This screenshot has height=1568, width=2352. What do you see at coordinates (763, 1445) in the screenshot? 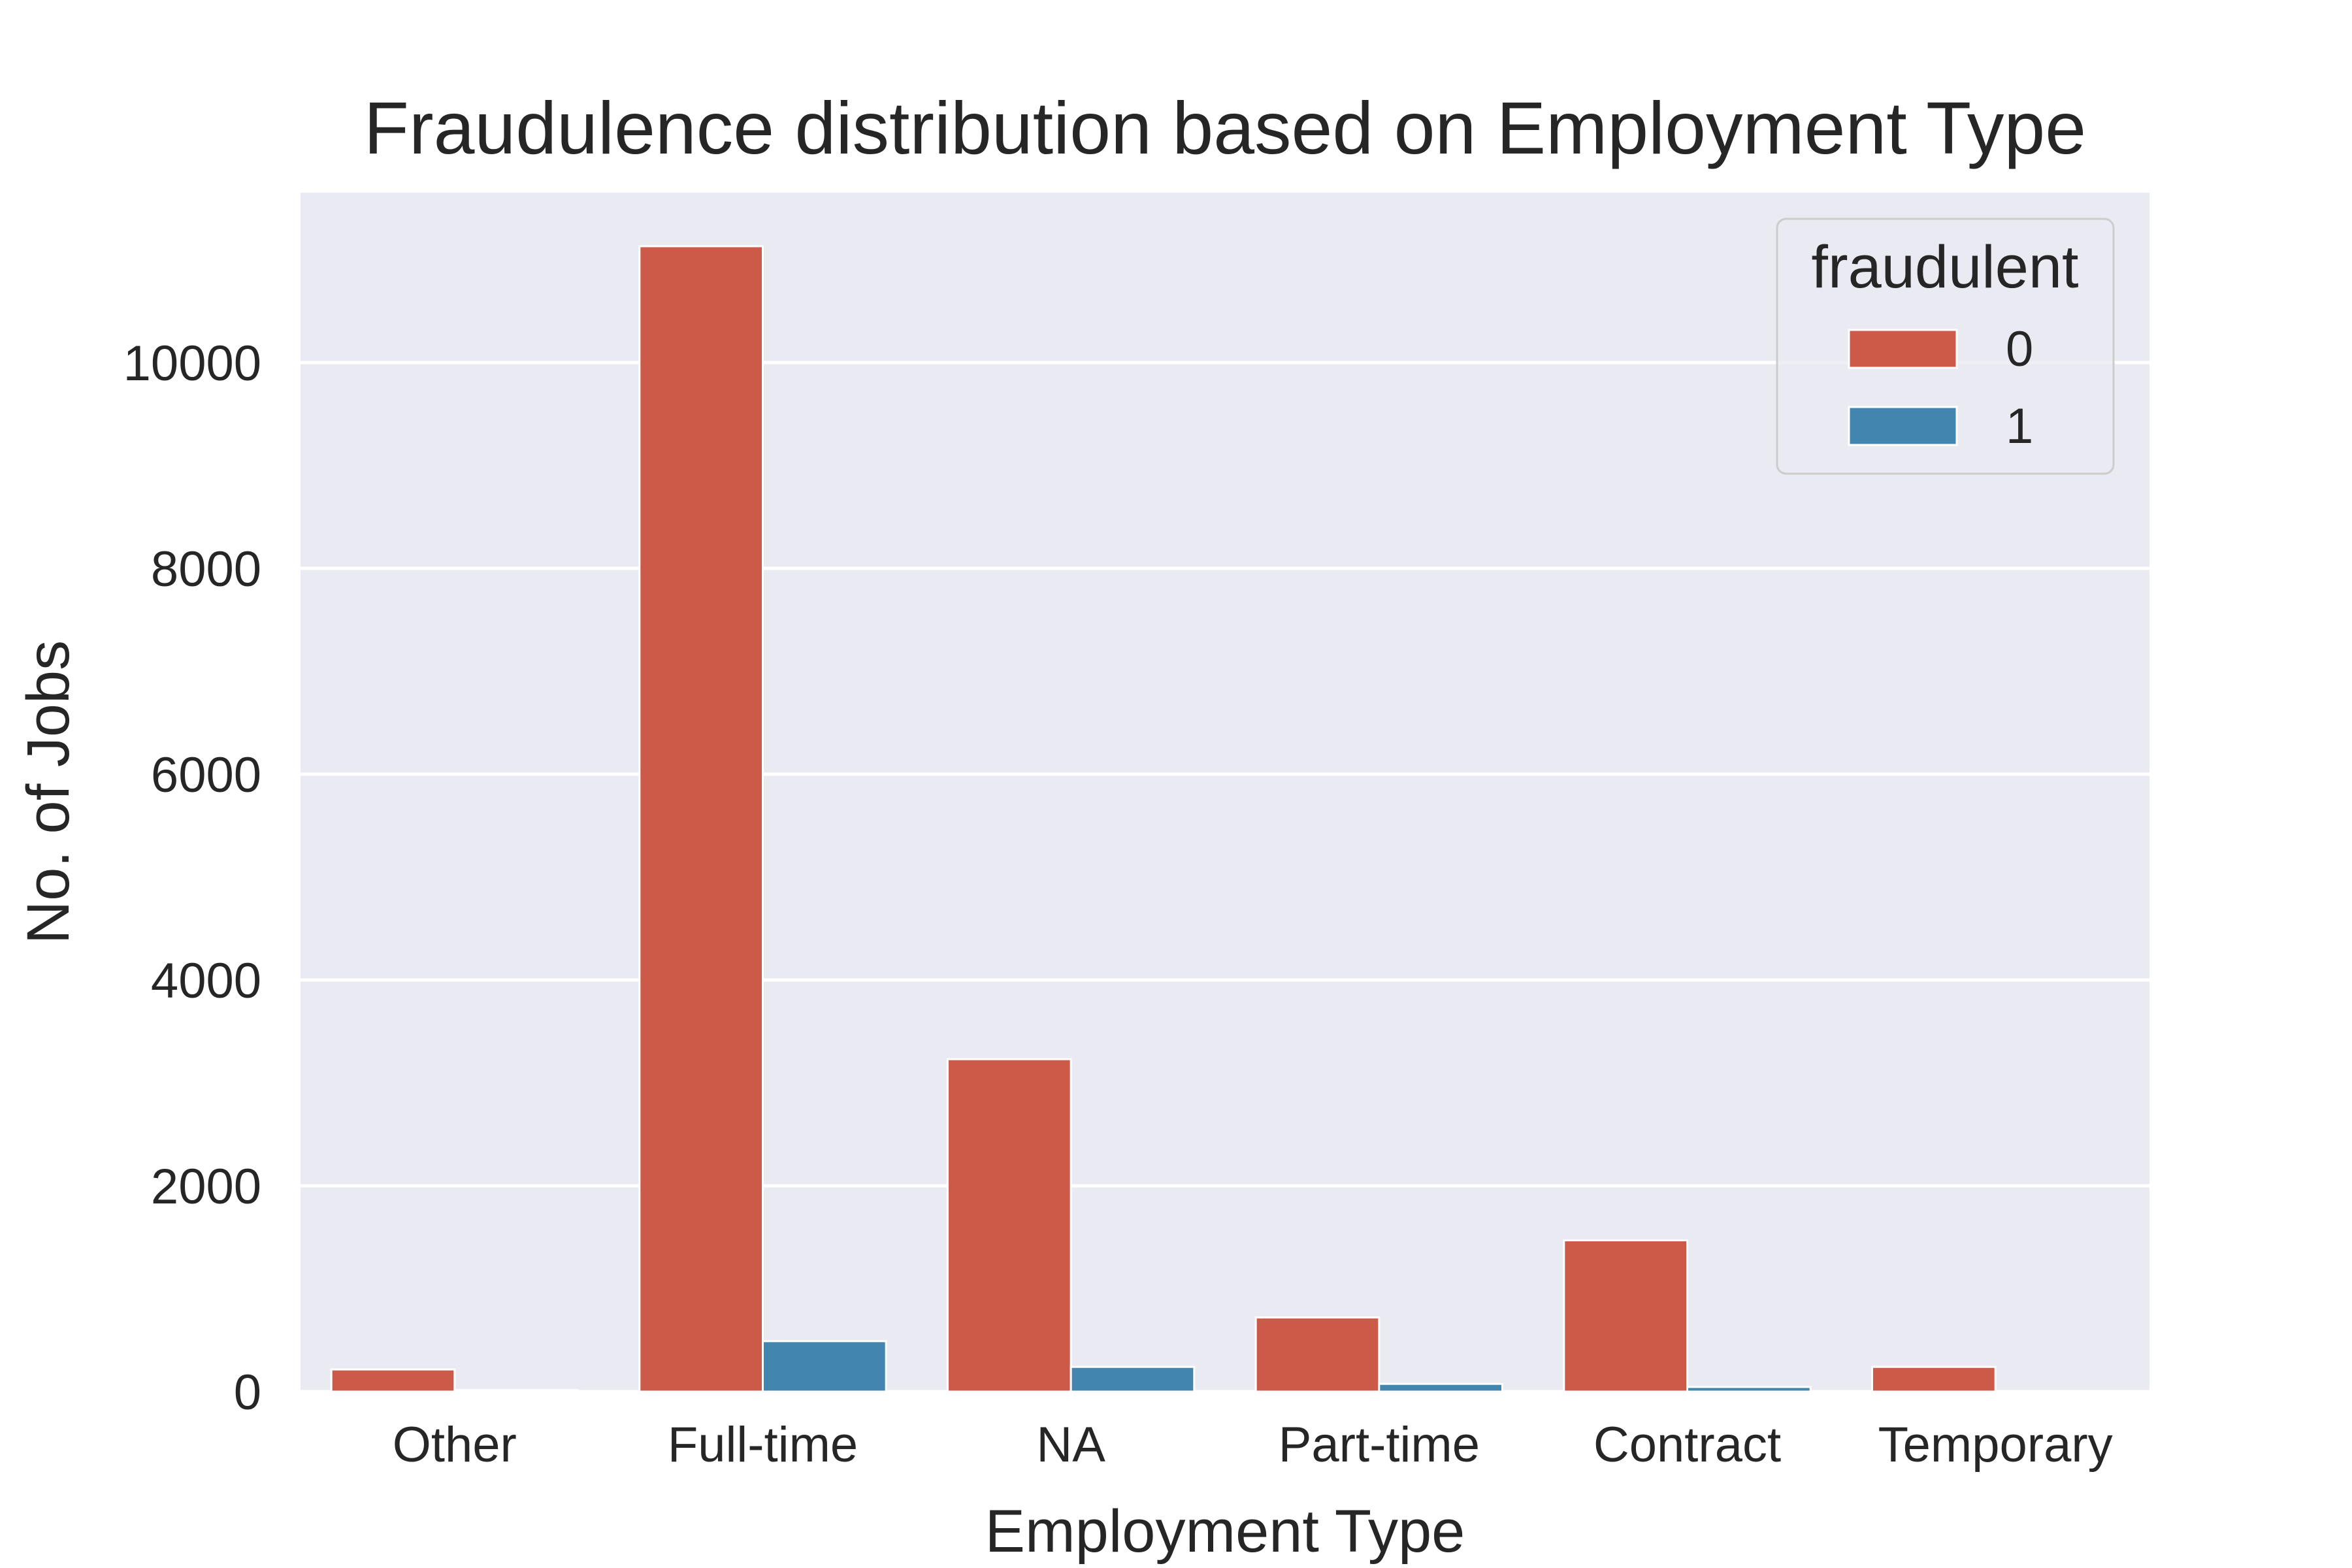
I see `x-tick-label: Full-time` at bounding box center [763, 1445].